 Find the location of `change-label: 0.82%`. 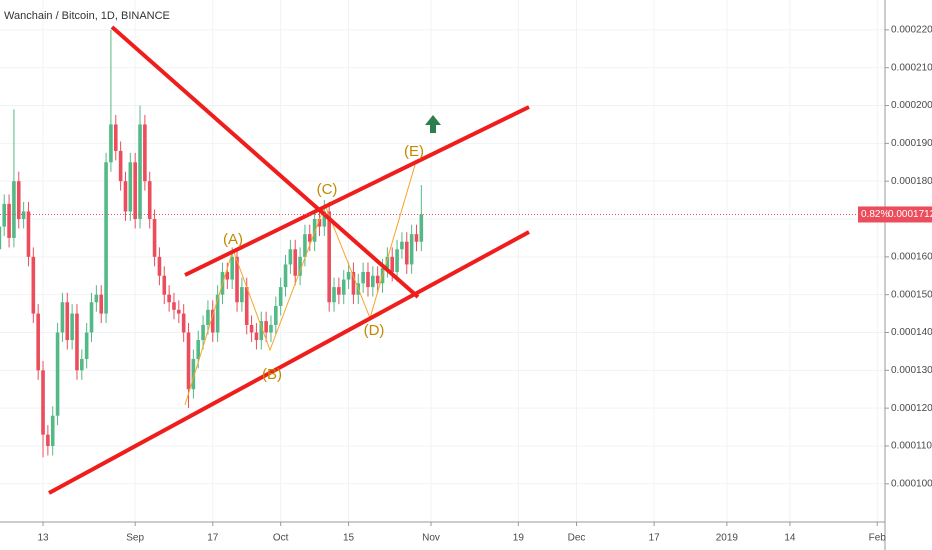

change-label: 0.82% is located at coordinates (875, 214).